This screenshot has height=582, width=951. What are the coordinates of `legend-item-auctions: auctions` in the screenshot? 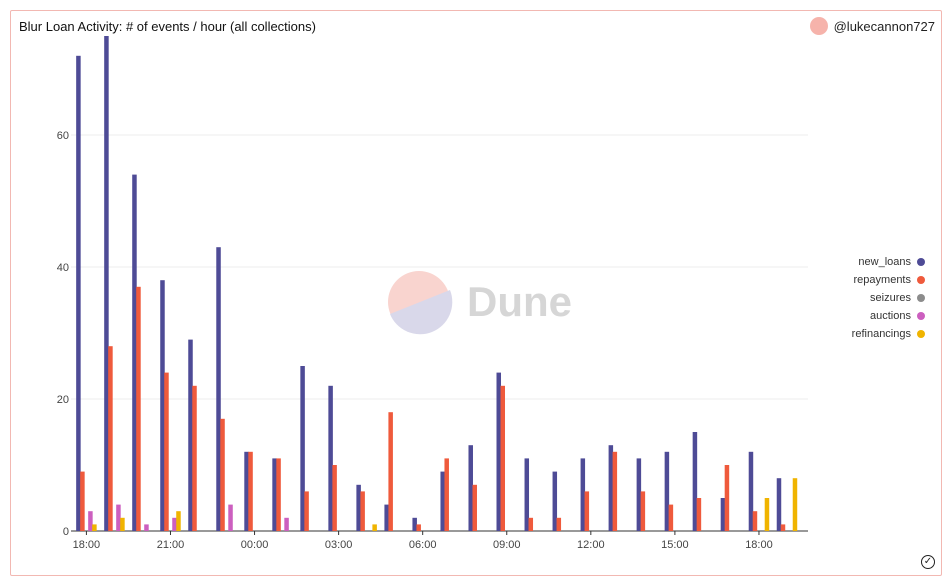 It's located at (888, 316).